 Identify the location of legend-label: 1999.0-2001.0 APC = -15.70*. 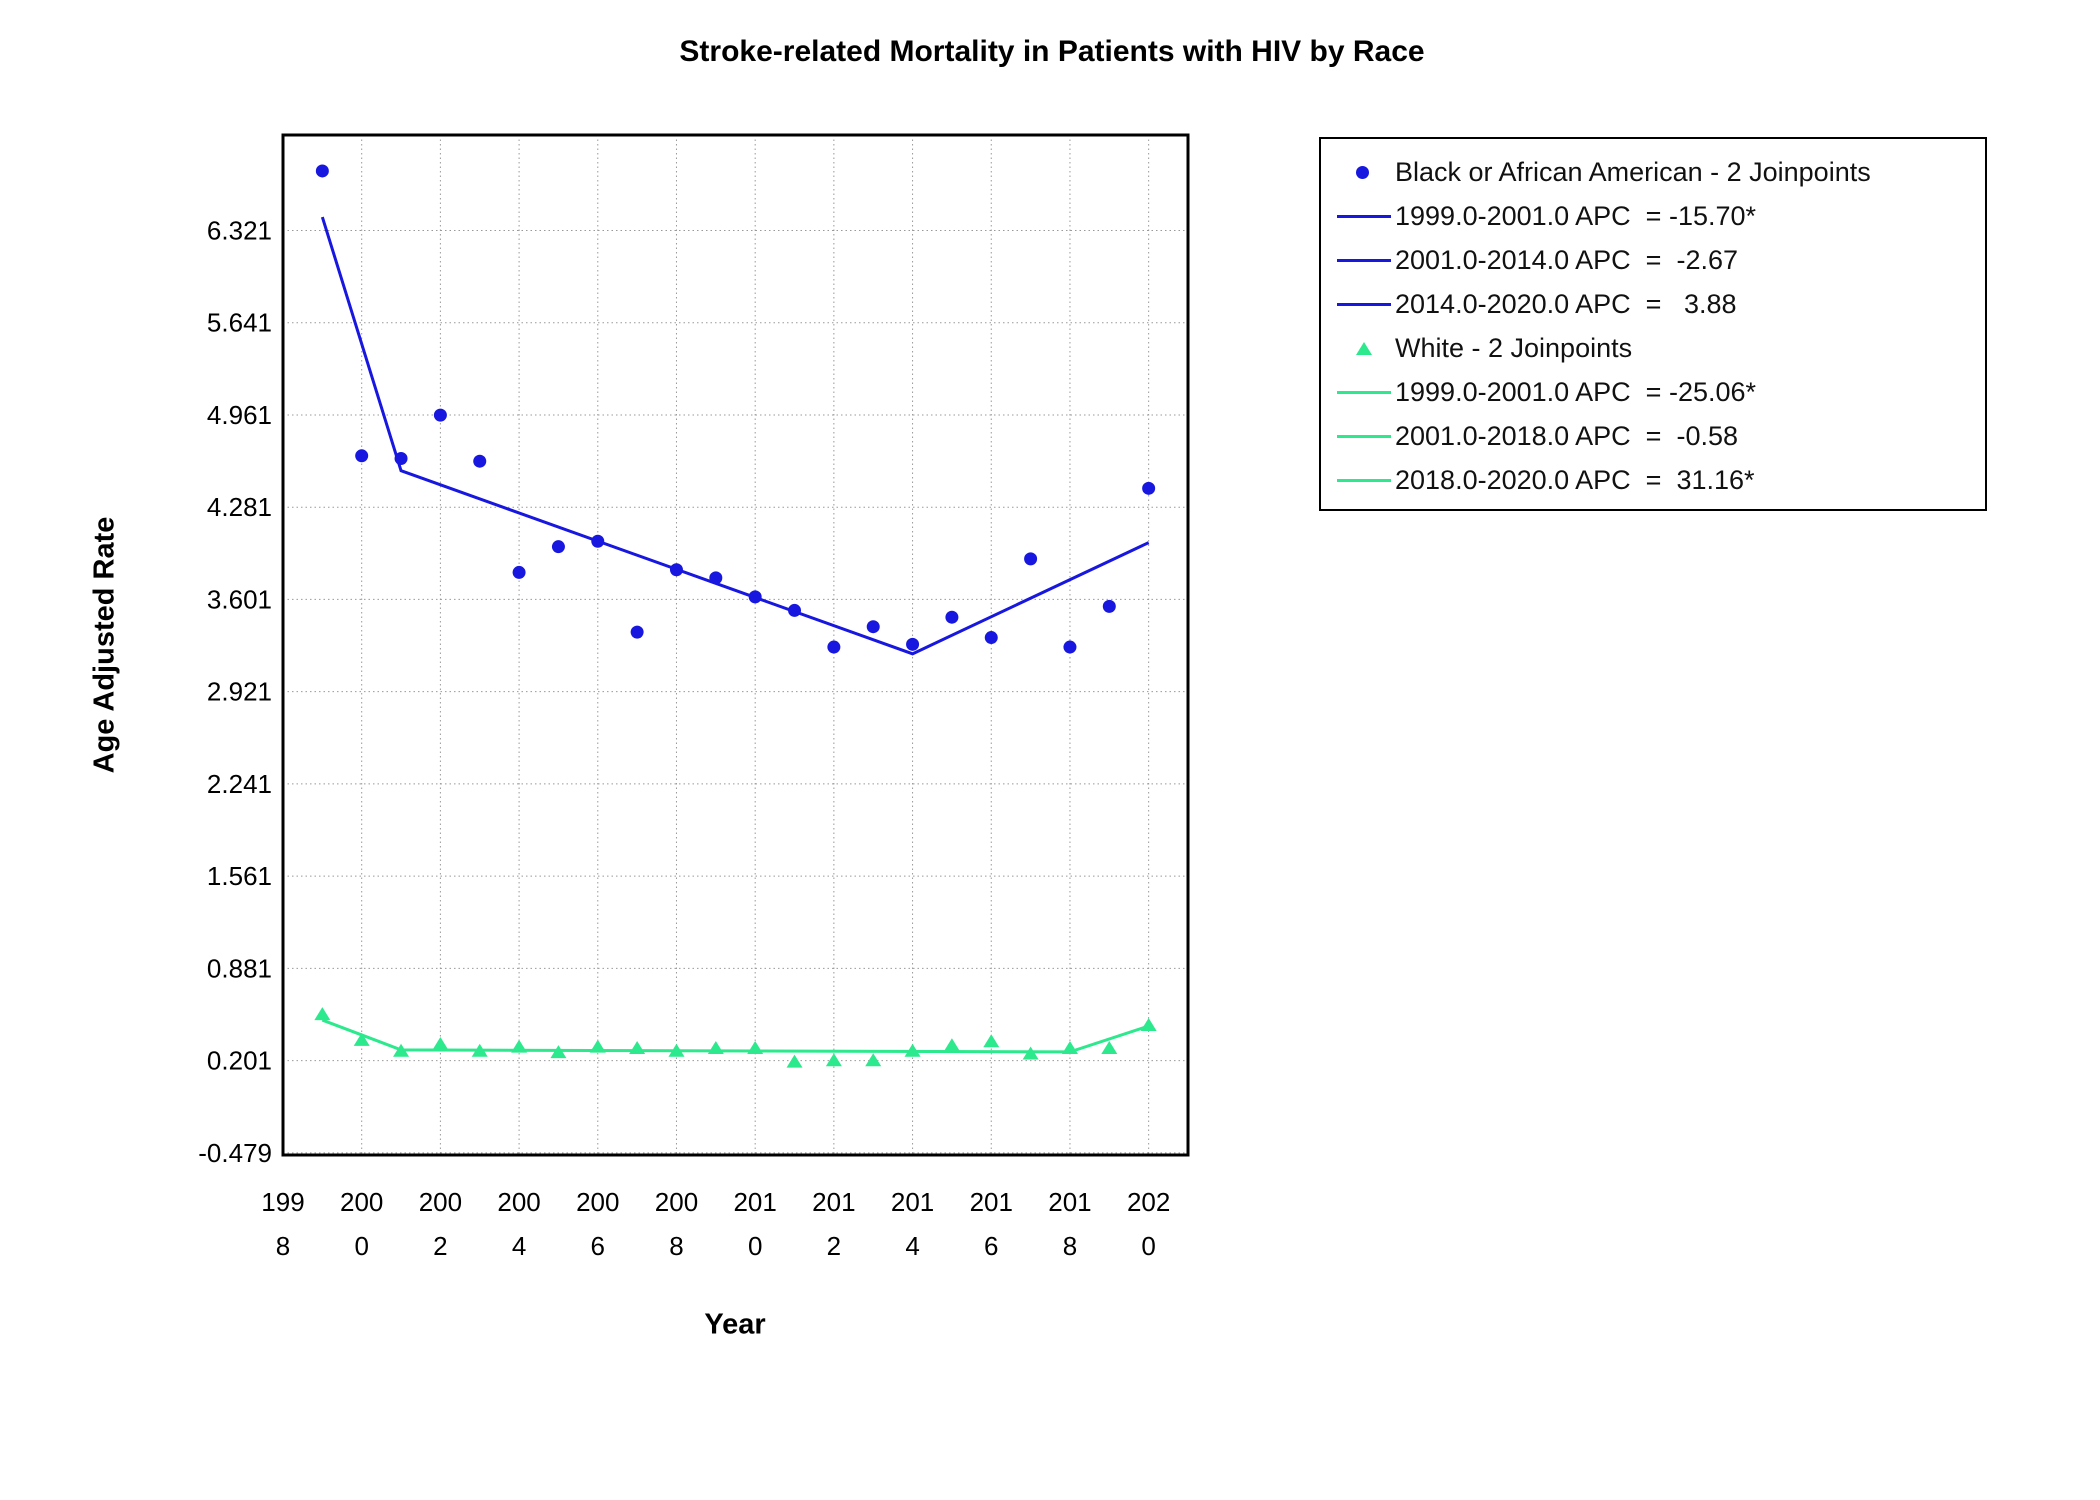
(1576, 215).